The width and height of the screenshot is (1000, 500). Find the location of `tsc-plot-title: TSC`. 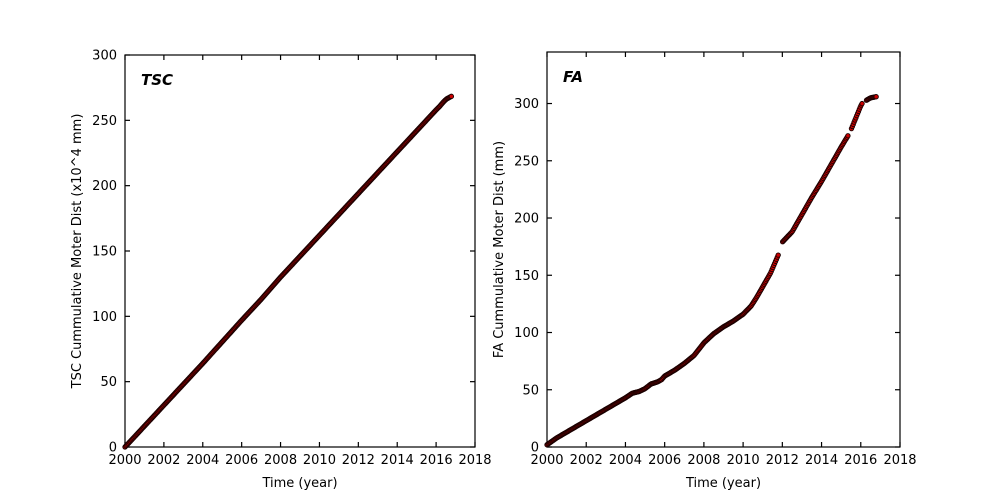

tsc-plot-title: TSC is located at coordinates (157, 80).